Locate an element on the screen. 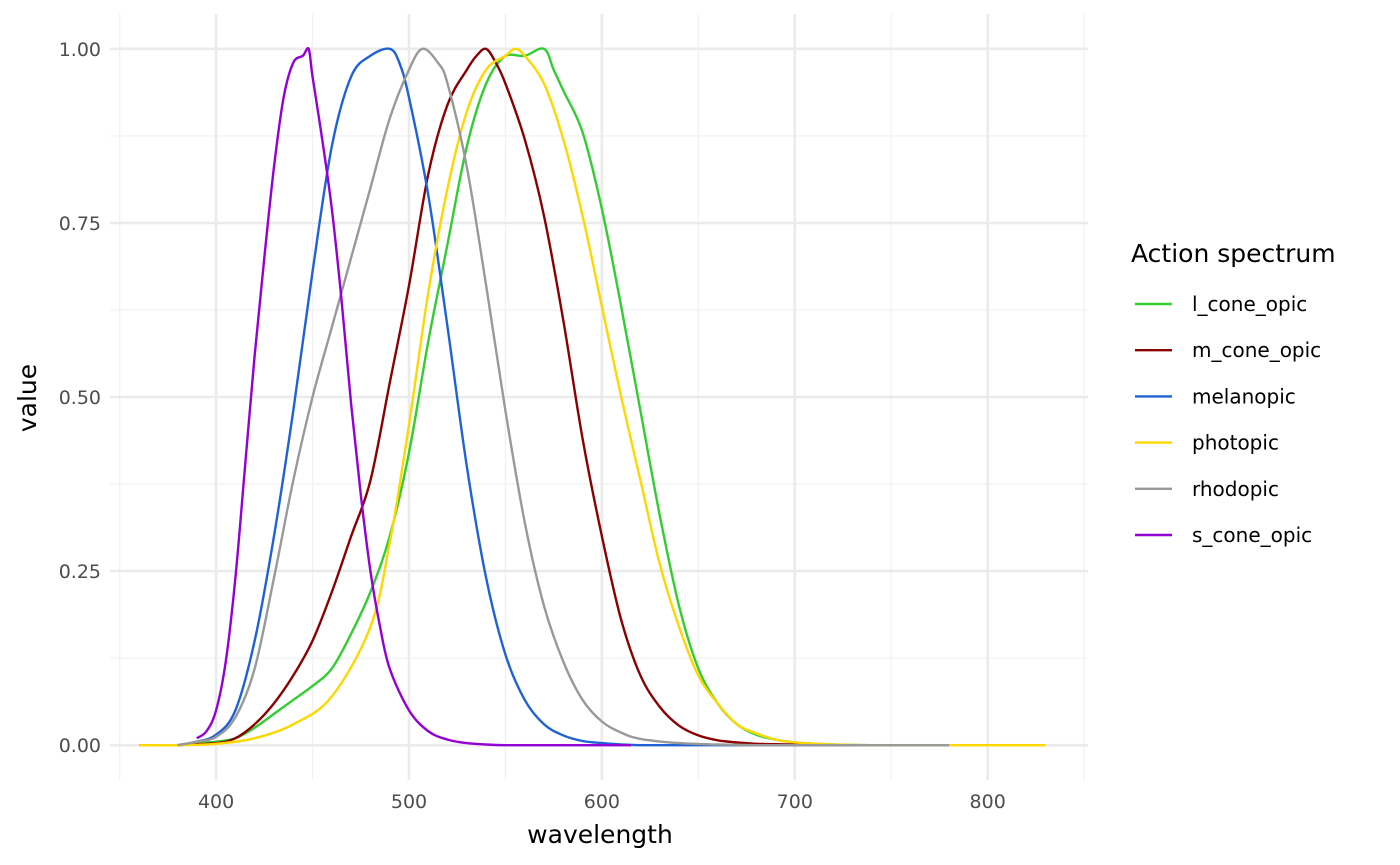 The image size is (1400, 865). legend-title: Action spectrum is located at coordinates (1233, 253).